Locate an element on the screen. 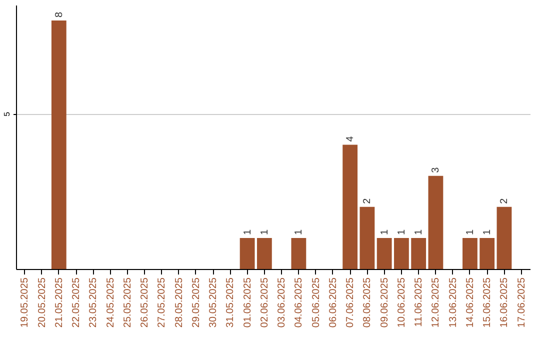 Image resolution: width=540 pixels, height=340 pixels. x-tick-label: 21.05.2025 is located at coordinates (59, 302).